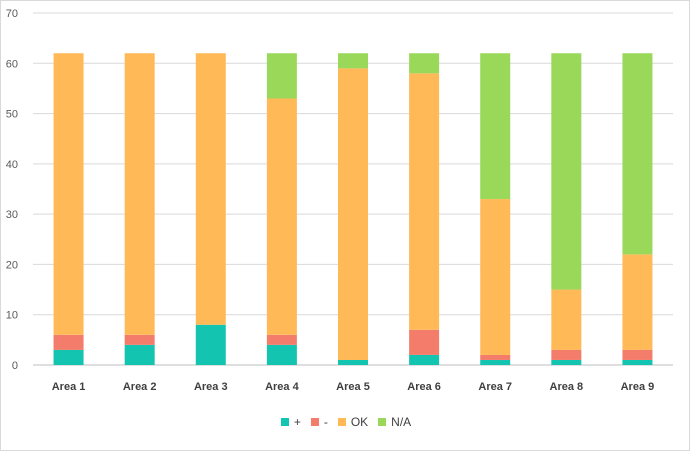  What do you see at coordinates (567, 387) in the screenshot?
I see `x-tick-label: Area 8` at bounding box center [567, 387].